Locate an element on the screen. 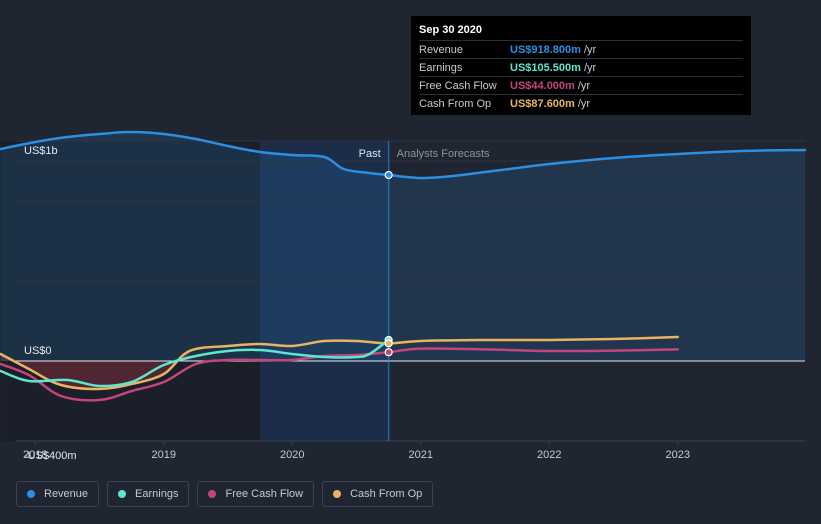 The image size is (821, 524). x-tick-label: 2021 is located at coordinates (421, 455).